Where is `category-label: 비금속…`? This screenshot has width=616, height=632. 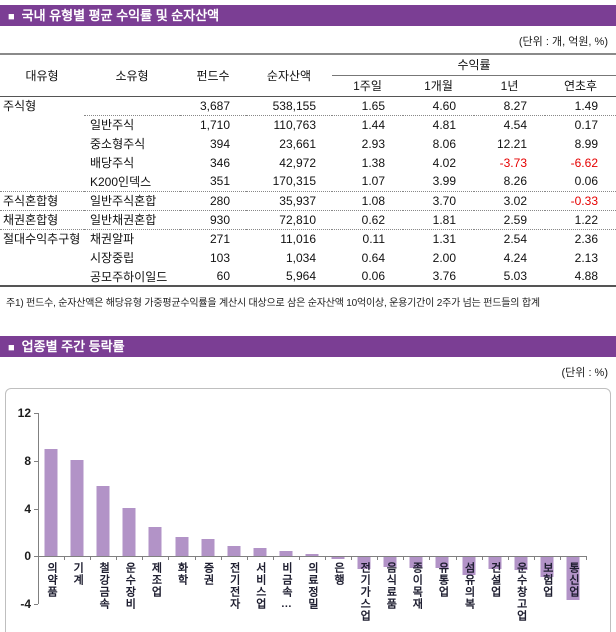
category-label: 비금속… is located at coordinates (286, 586).